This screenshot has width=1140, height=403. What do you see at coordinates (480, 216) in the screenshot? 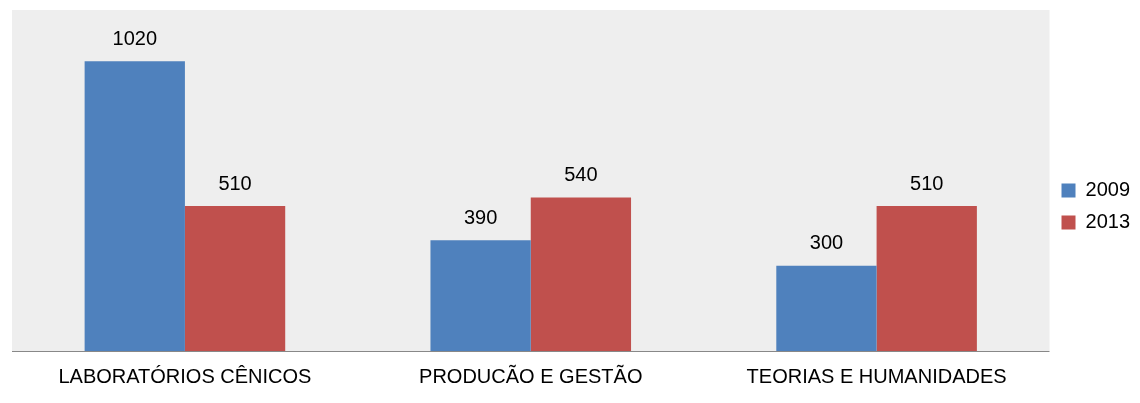
I see `data-label: 390` at bounding box center [480, 216].